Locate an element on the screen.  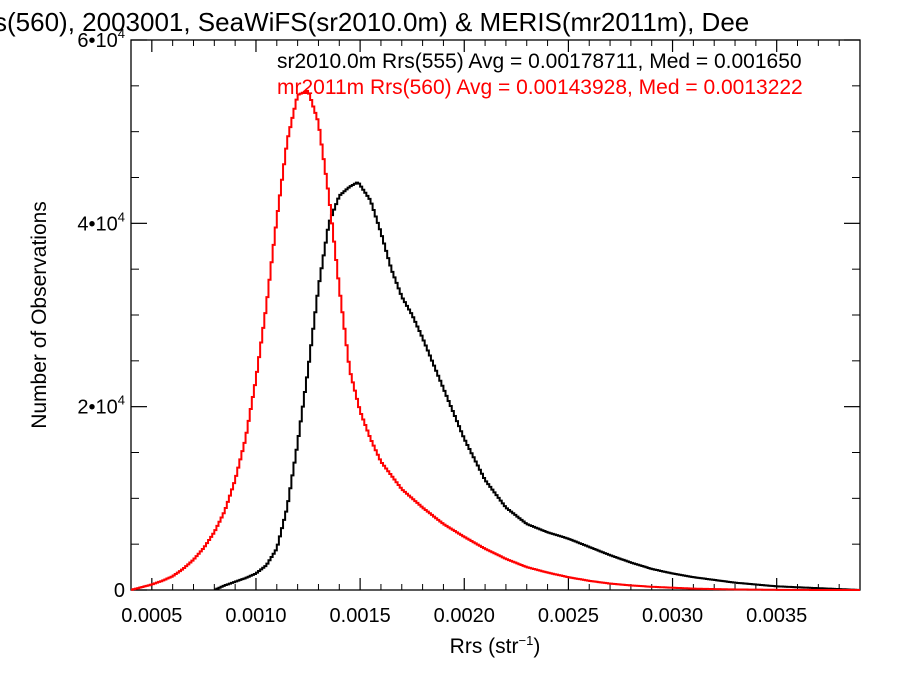
x-tick-label: 0.0025 is located at coordinates (568, 616).